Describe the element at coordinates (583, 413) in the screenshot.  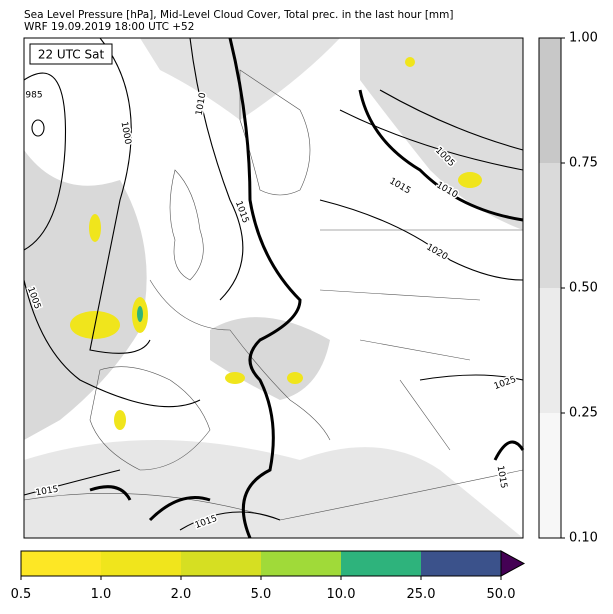
I see `cloud-tick-label: 0.25` at that location.